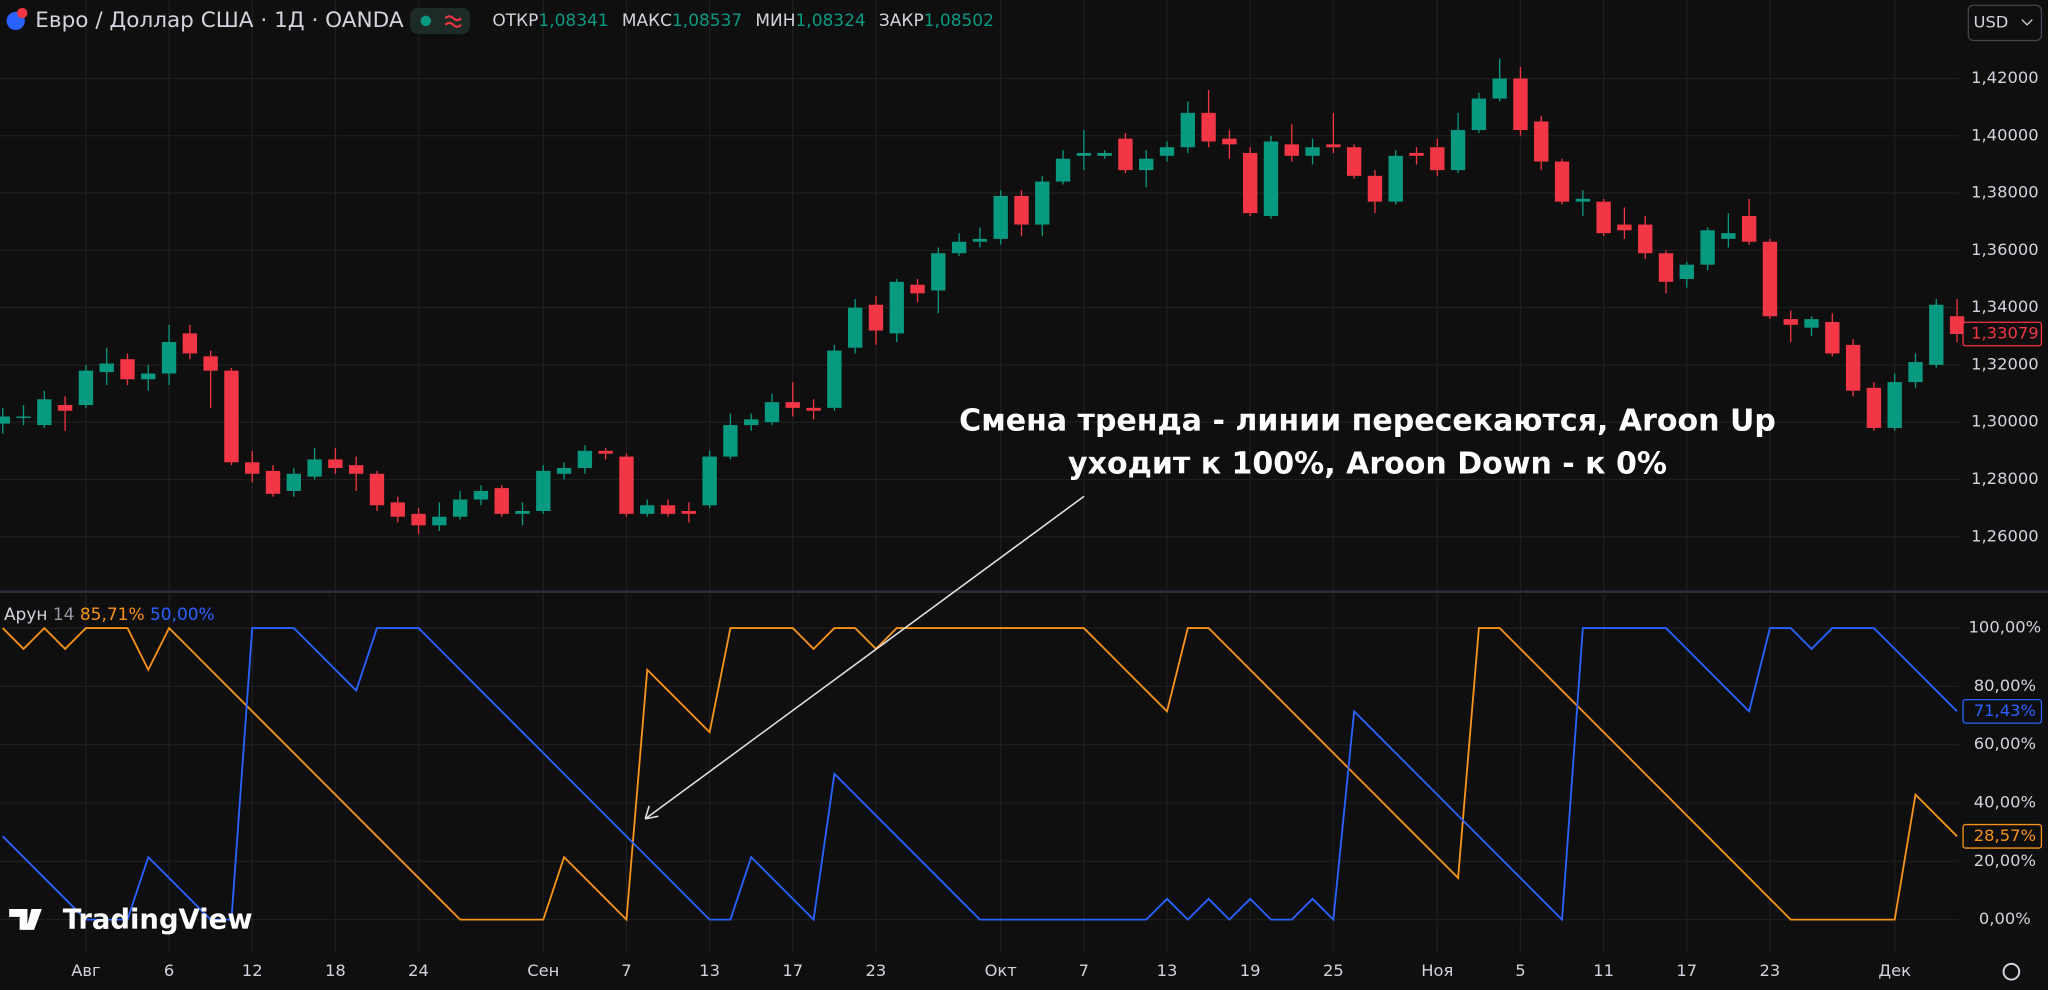 The image size is (2048, 990). Describe the element at coordinates (252, 970) in the screenshot. I see `x-tick-label: 12` at that location.